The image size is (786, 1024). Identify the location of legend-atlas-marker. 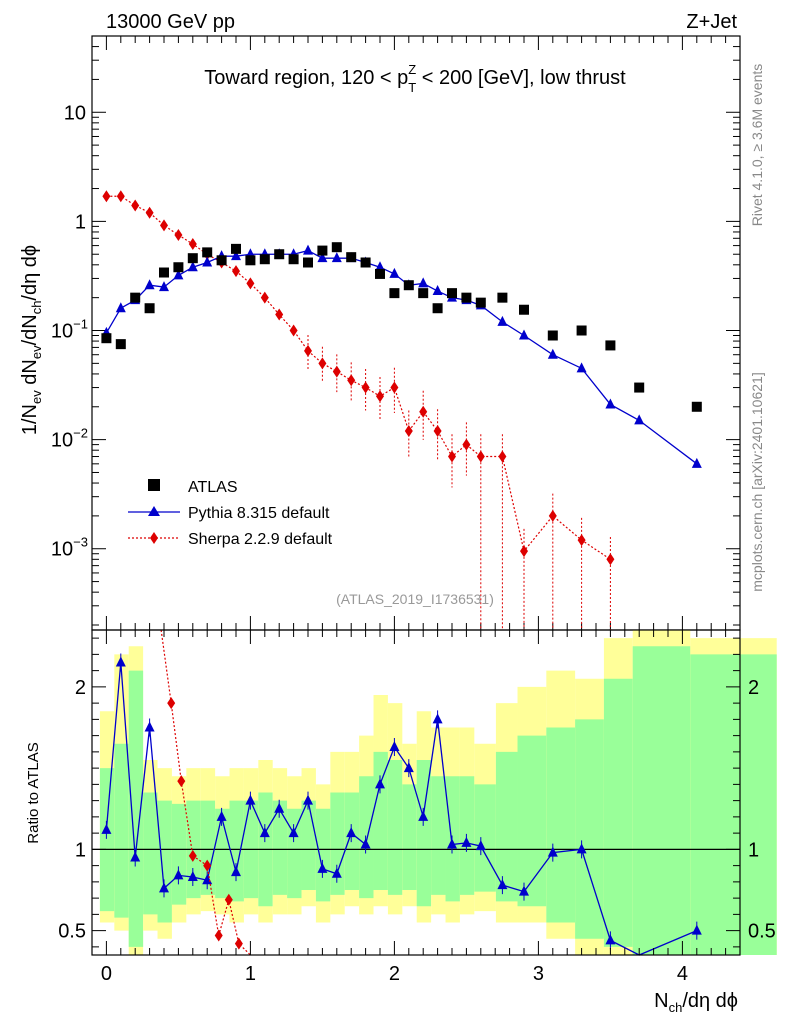
(154, 485).